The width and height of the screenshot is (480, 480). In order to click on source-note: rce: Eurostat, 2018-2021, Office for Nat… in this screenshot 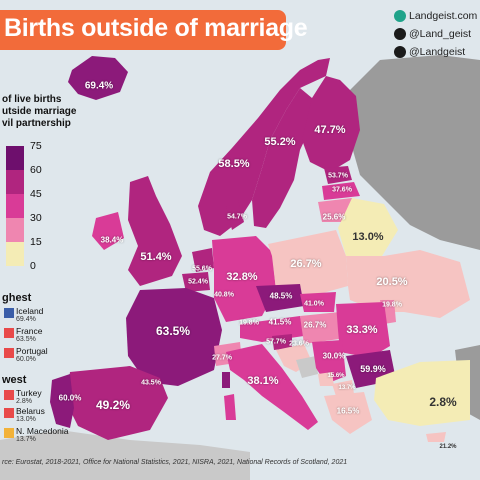, I will do `click(175, 462)`.